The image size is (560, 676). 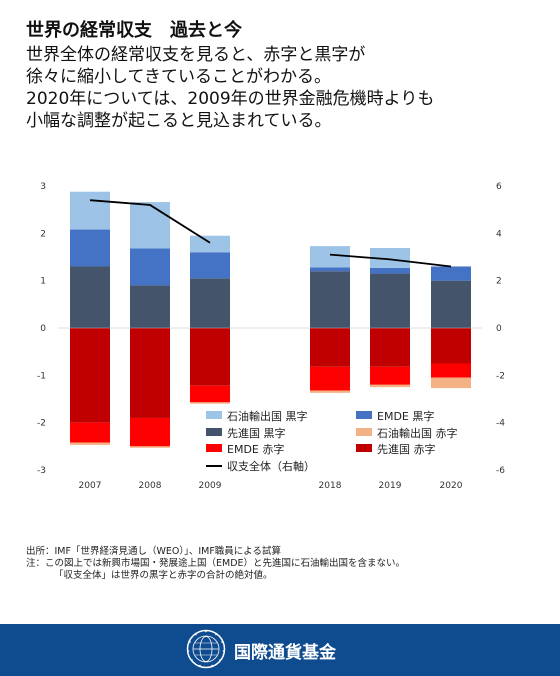 I want to click on x-tick-label: 2019, so click(x=390, y=486).